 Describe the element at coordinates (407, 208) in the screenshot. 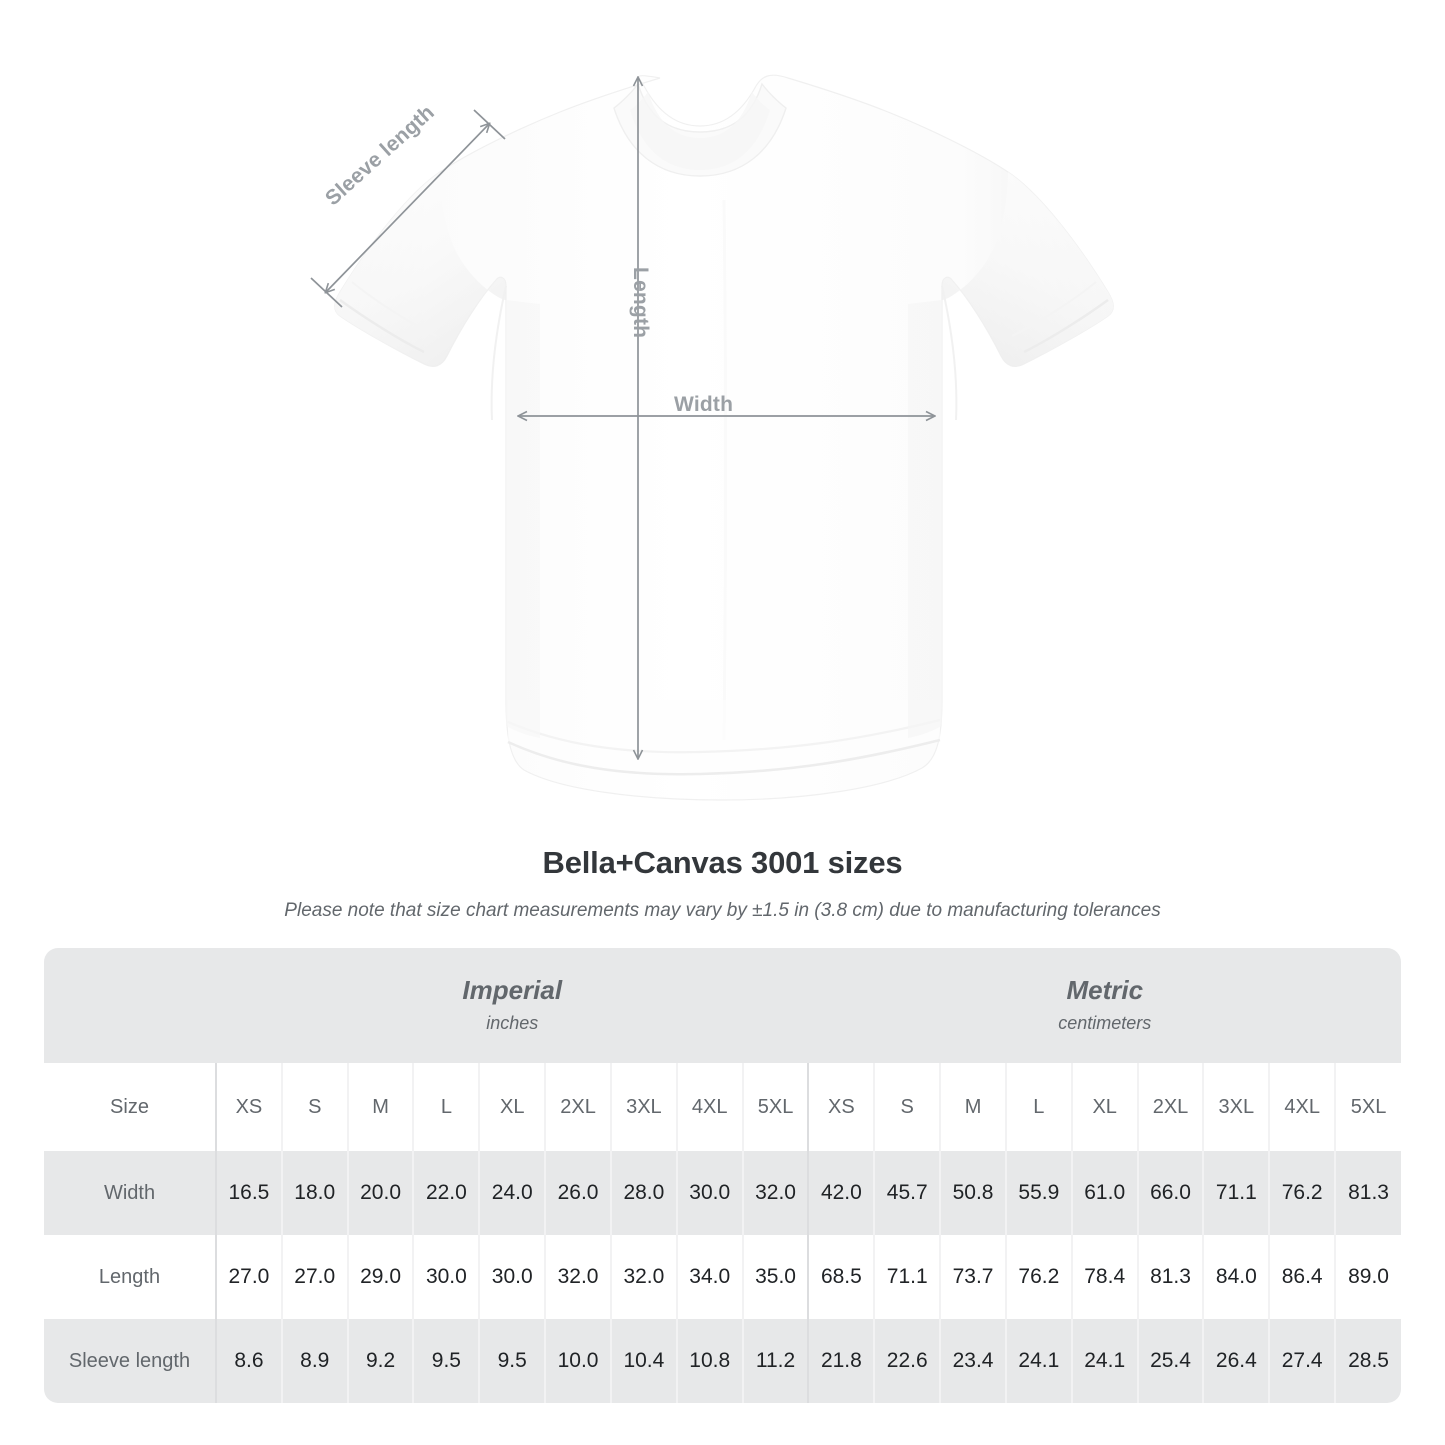

I see `sleeve-length-dimension-line` at that location.